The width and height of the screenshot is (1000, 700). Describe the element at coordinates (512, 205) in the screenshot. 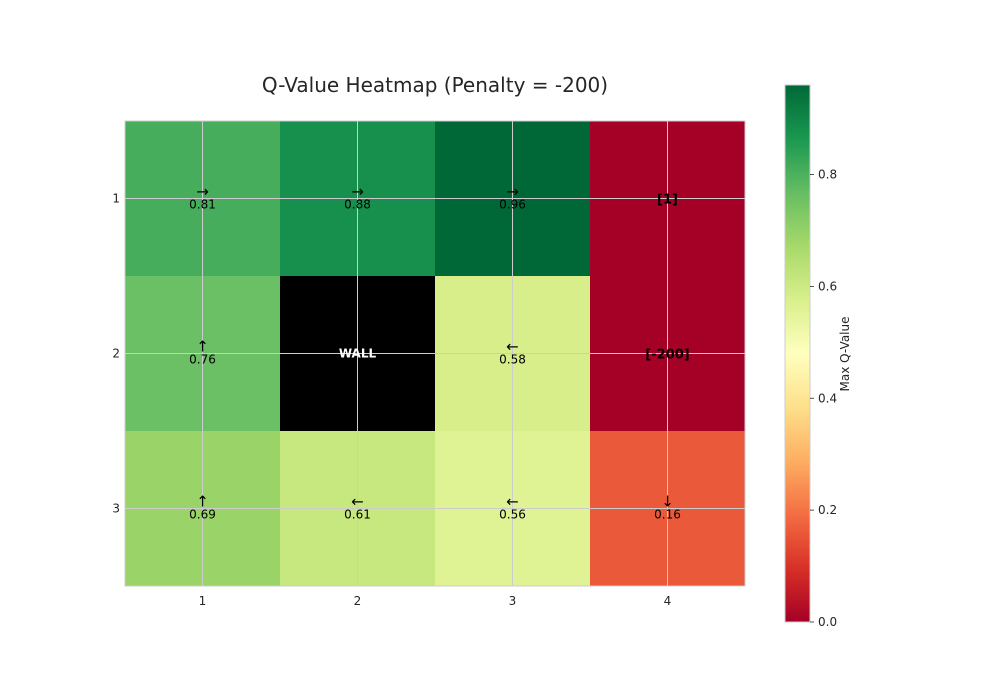

I see `cell-value-label: 0.96` at that location.